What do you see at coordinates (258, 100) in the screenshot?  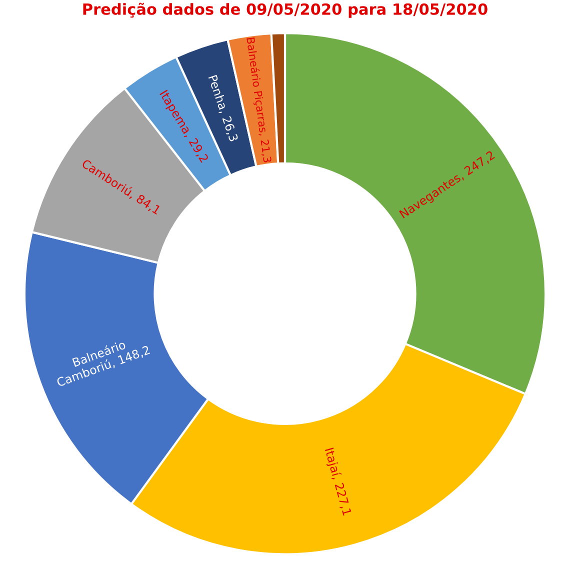 I see `slice-label: Balneário Piçarras, 21,3` at bounding box center [258, 100].